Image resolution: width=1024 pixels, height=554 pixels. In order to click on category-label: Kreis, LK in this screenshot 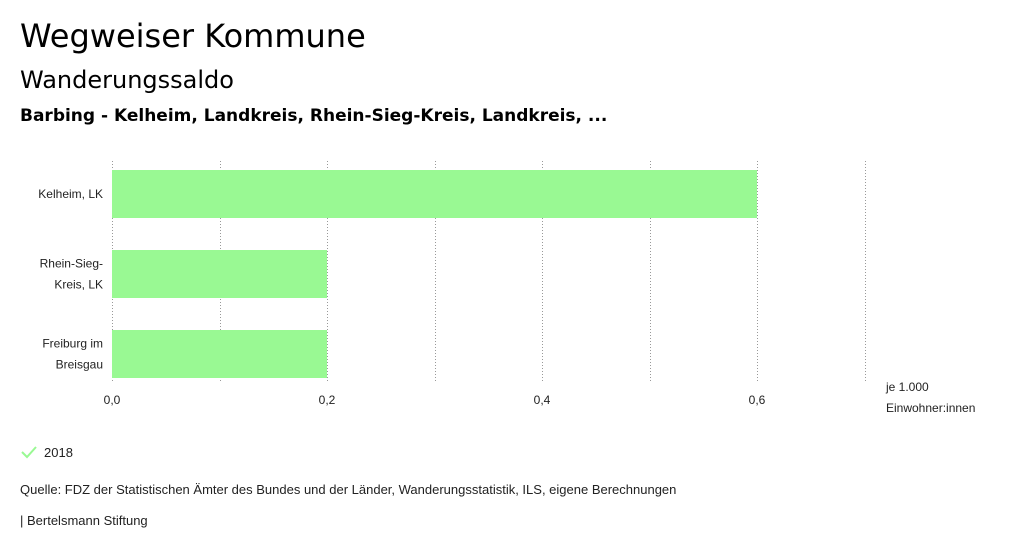, I will do `click(78, 285)`.